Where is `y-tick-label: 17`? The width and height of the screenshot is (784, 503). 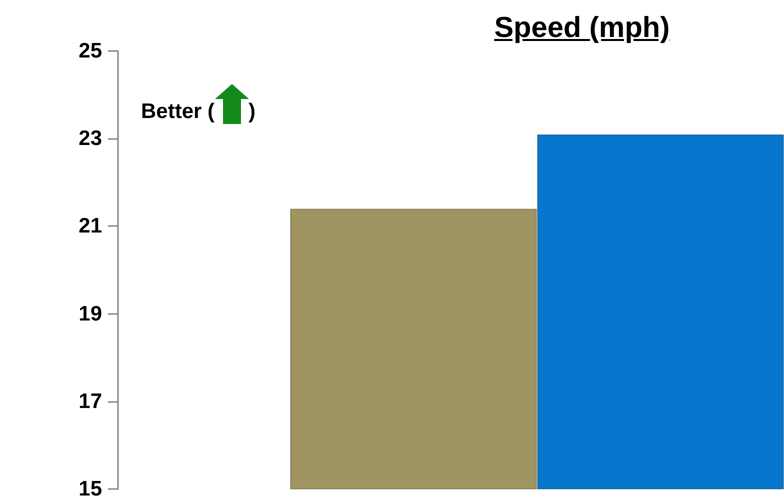
y-tick-label: 17 is located at coordinates (90, 401).